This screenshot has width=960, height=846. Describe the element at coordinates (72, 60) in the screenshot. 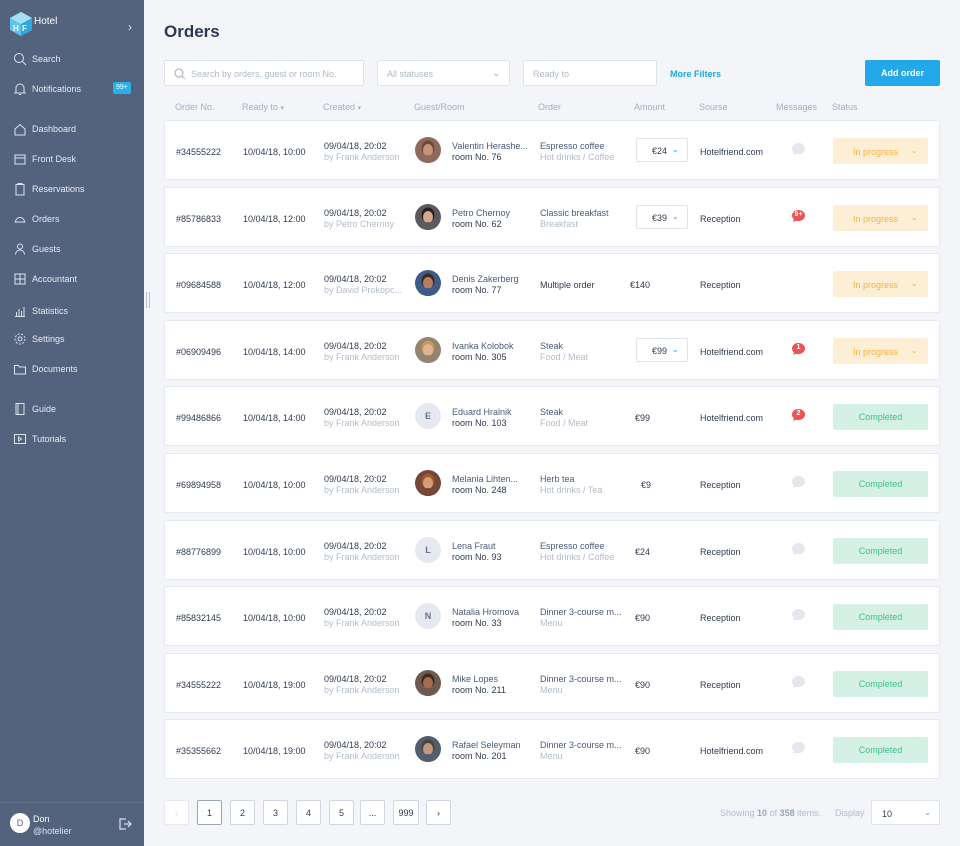

I see `sidebar-item-search: Search` at that location.